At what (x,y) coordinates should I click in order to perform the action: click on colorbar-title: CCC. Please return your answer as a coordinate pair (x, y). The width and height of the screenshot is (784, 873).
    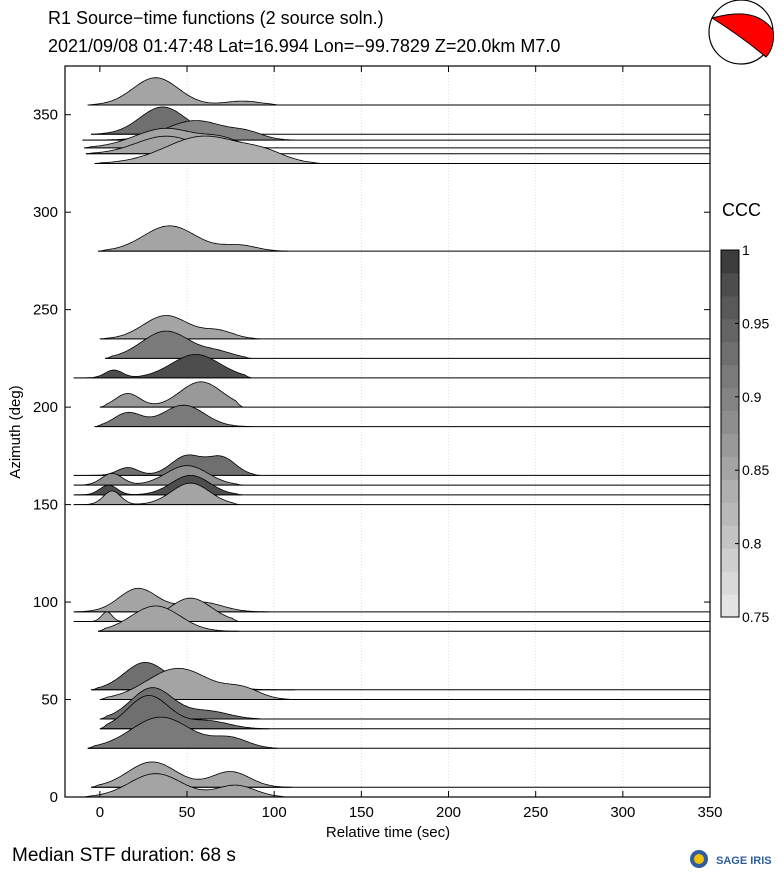
    Looking at the image, I should click on (741, 210).